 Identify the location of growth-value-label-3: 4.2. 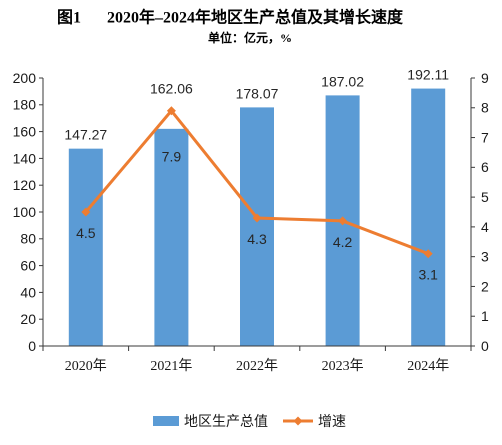
(343, 242).